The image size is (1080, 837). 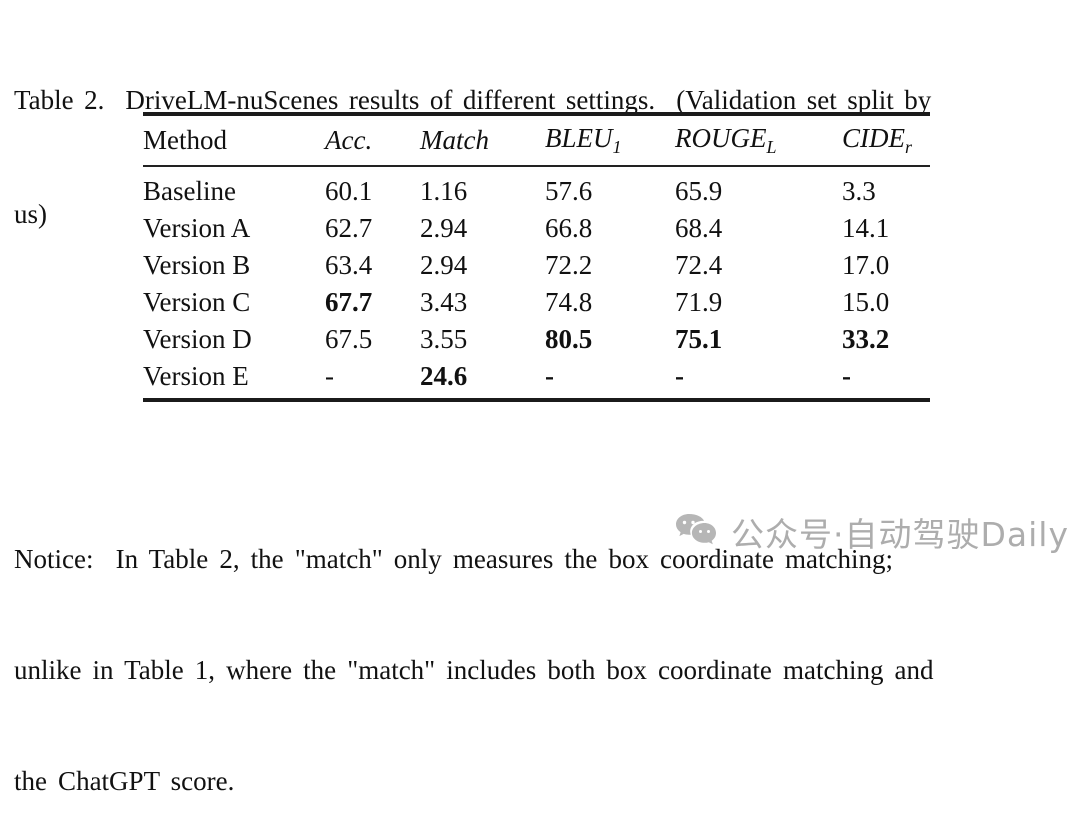 I want to click on method-cell: Version A, so click(x=197, y=228).